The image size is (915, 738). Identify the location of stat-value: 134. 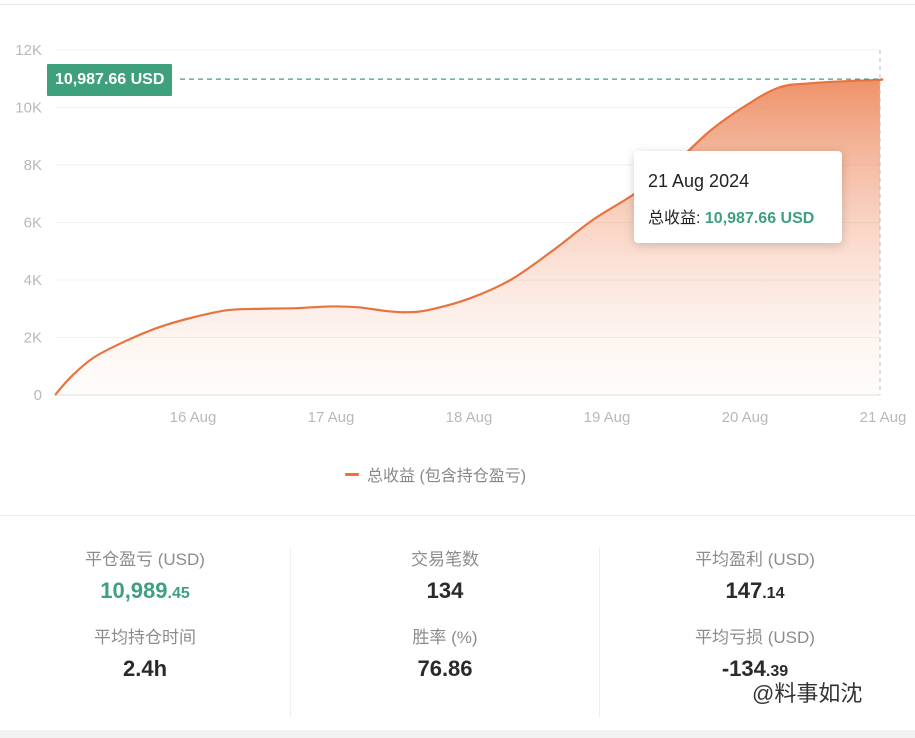
(445, 590).